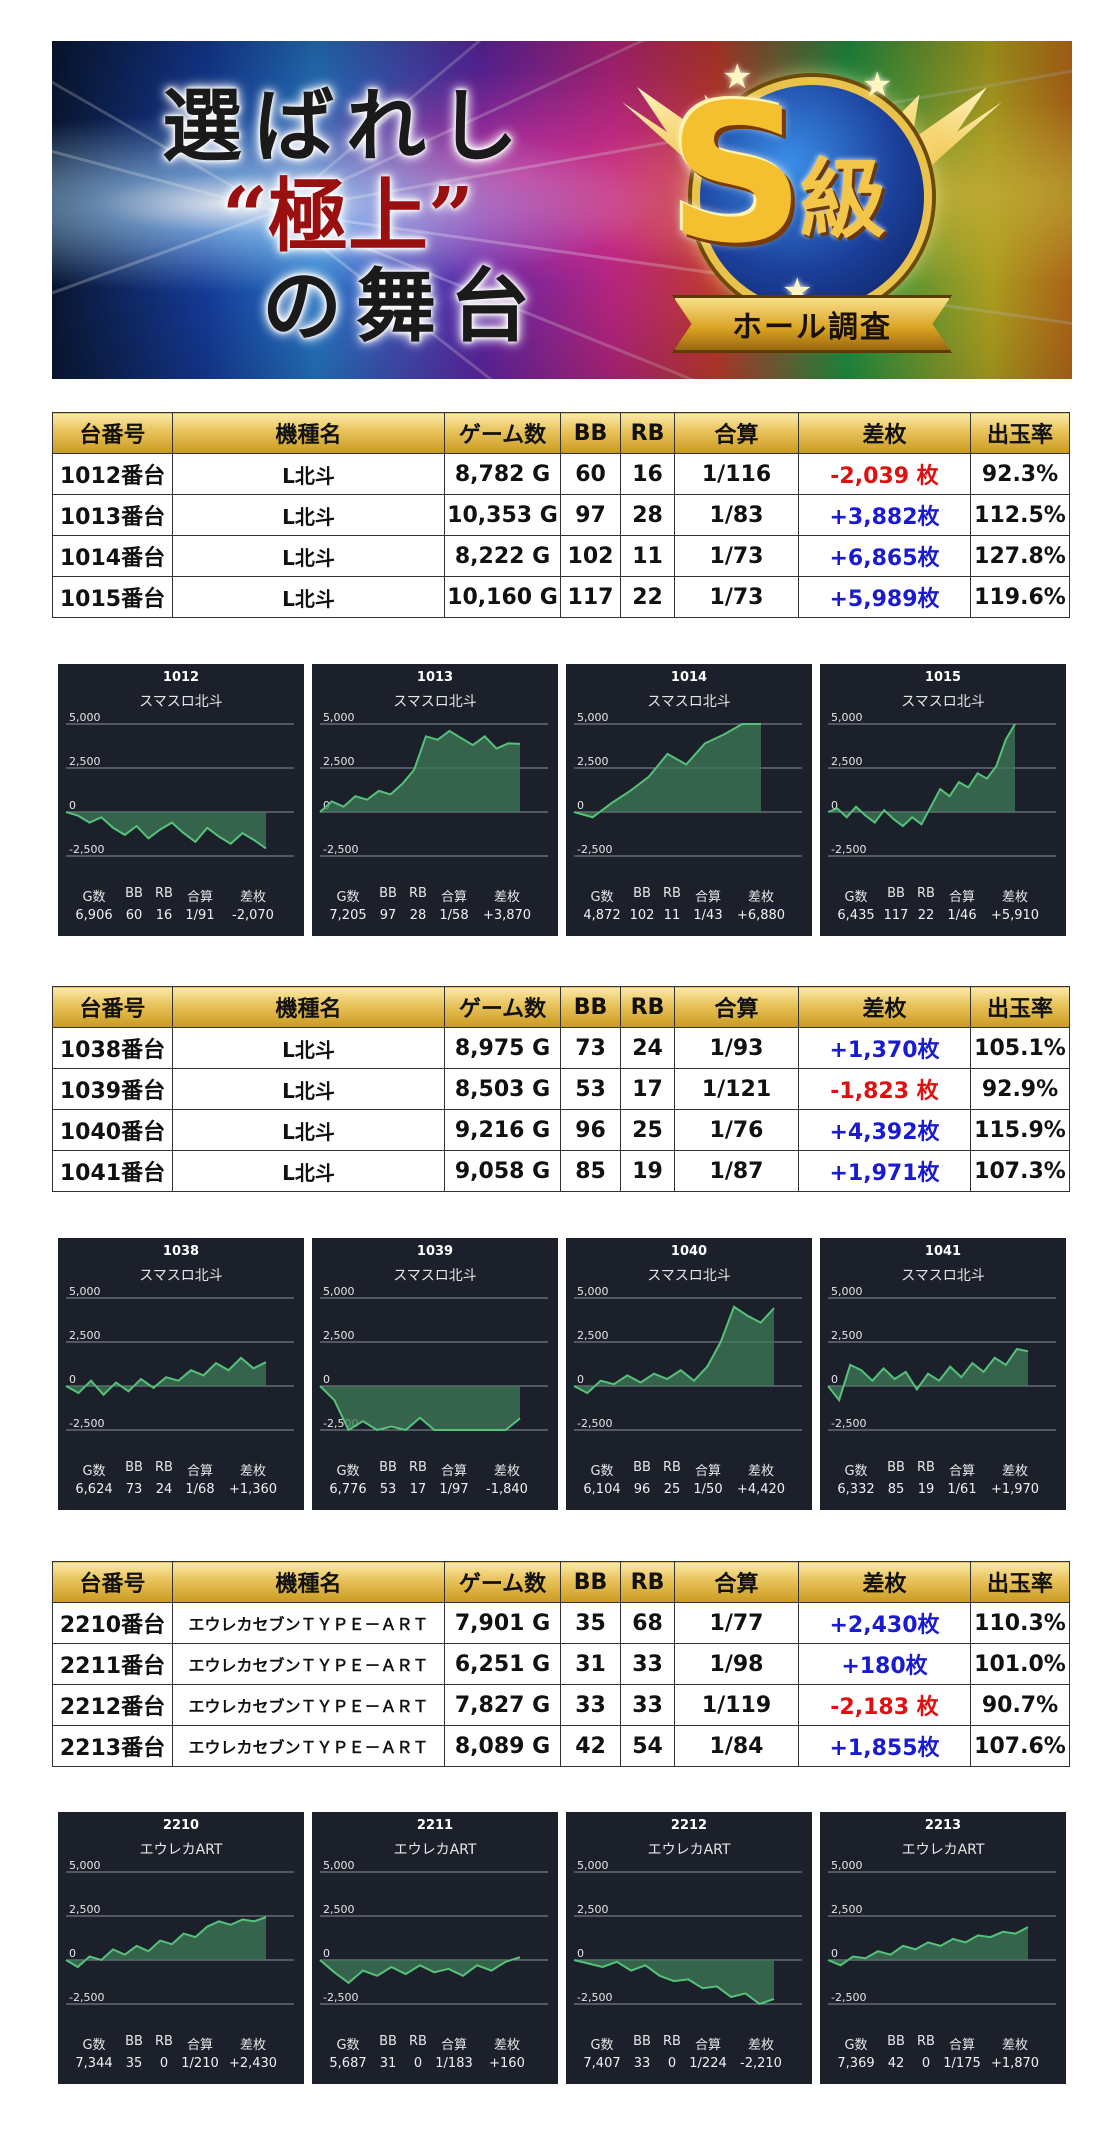 This screenshot has height=2133, width=1115. What do you see at coordinates (884, 1089) in the screenshot?
I see `coin-difference: -1,823 枚` at bounding box center [884, 1089].